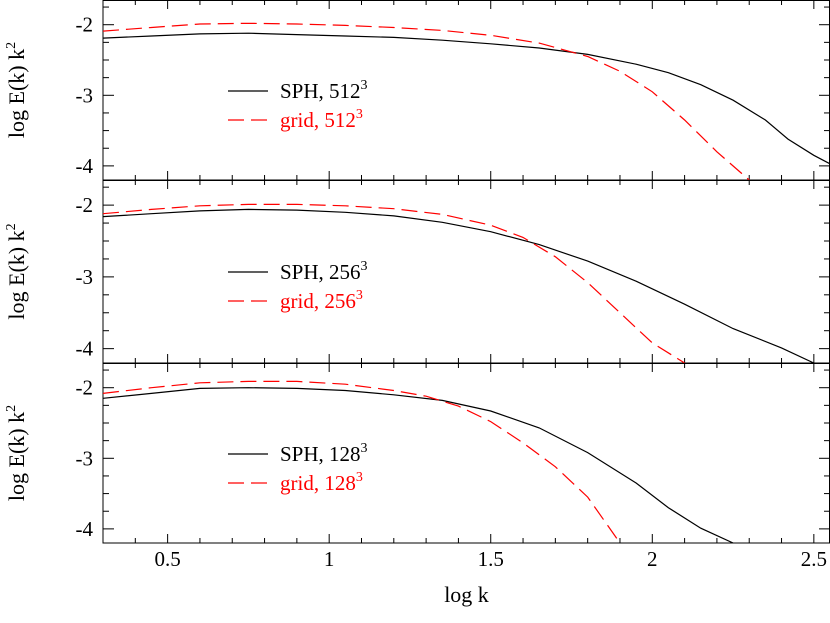 This screenshot has height=623, width=830. I want to click on legend-entry: SPH, 5123, so click(324, 90).